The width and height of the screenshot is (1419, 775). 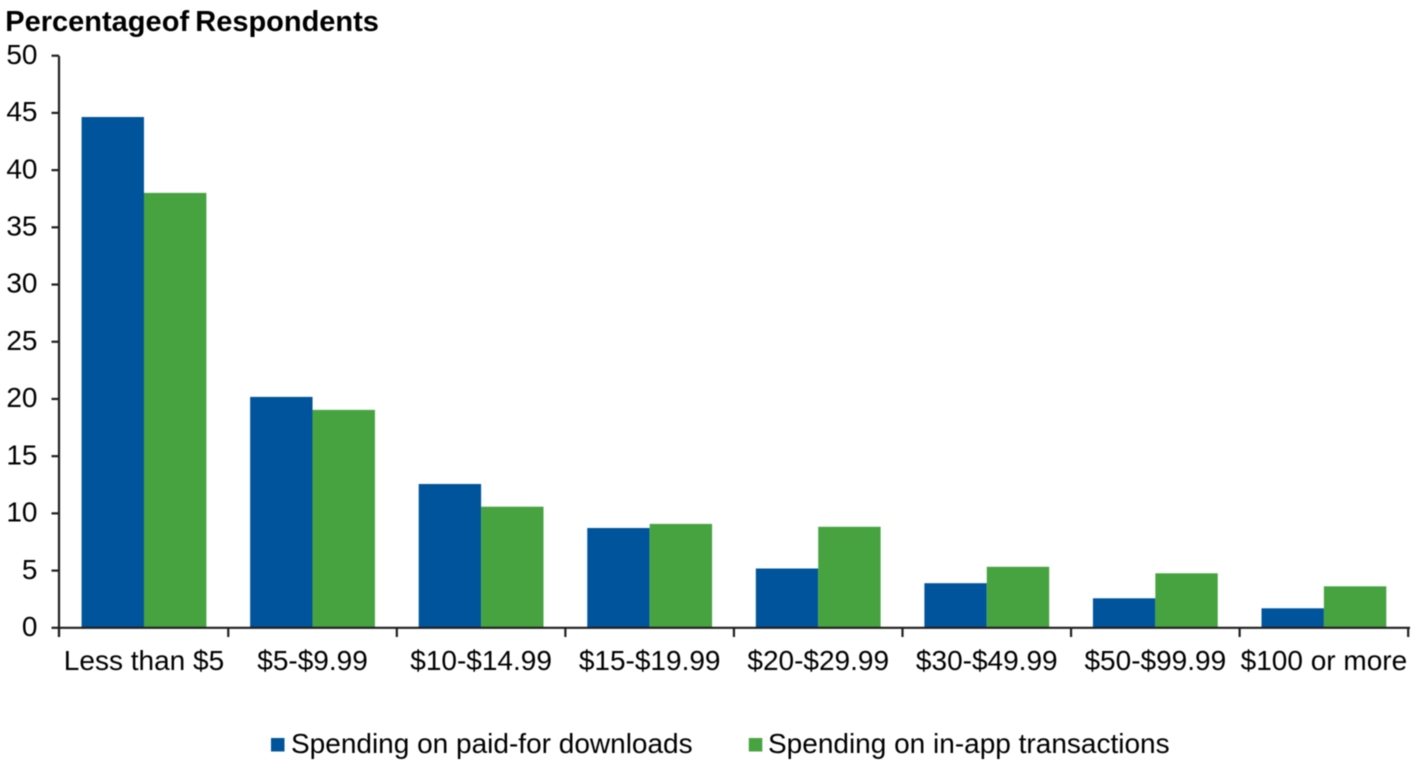 What do you see at coordinates (21, 226) in the screenshot?
I see `svg-text: 35` at bounding box center [21, 226].